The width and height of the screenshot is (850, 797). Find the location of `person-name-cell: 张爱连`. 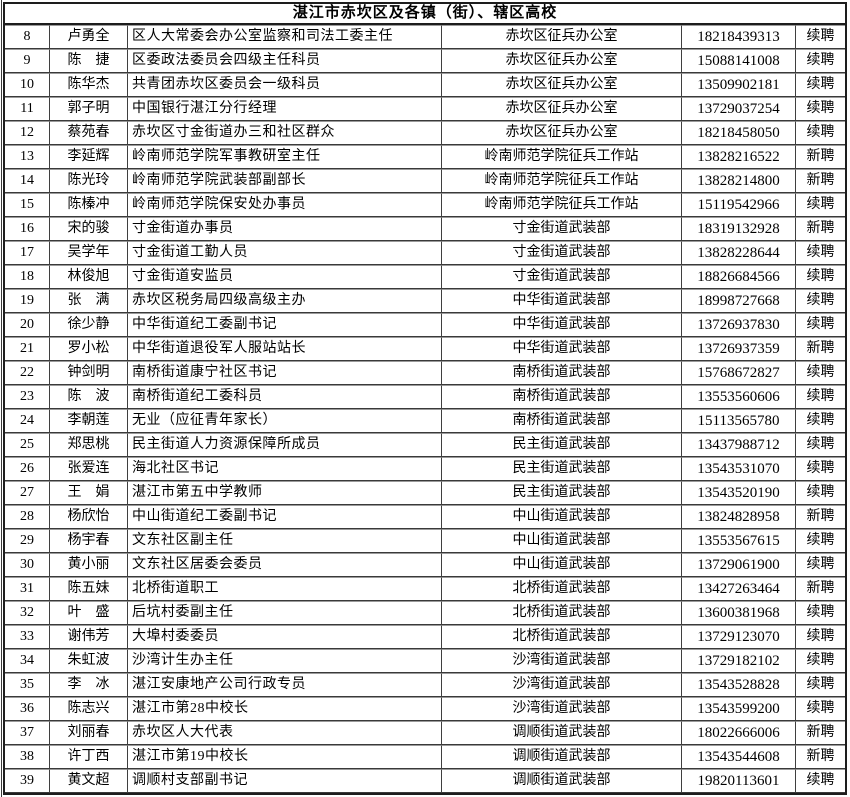

person-name-cell: 张爱连 is located at coordinates (88, 469).